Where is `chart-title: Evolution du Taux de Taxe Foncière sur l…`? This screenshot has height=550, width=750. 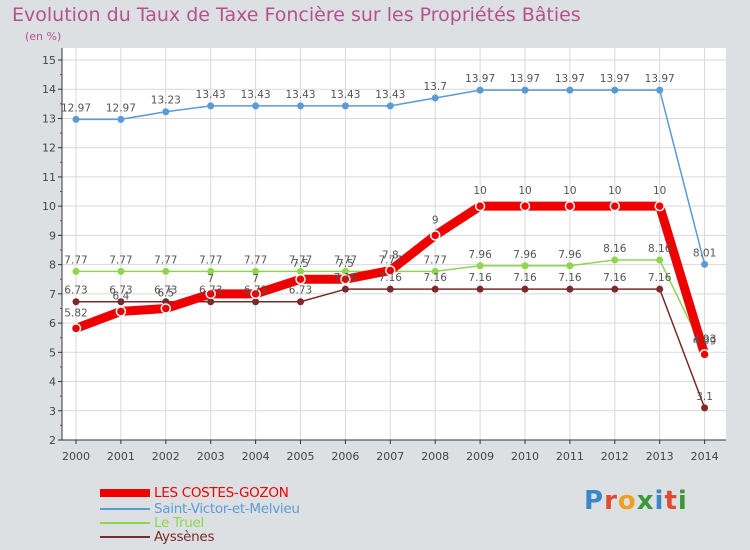
chart-title: Evolution du Taux de Taxe Foncière sur l… is located at coordinates (296, 15).